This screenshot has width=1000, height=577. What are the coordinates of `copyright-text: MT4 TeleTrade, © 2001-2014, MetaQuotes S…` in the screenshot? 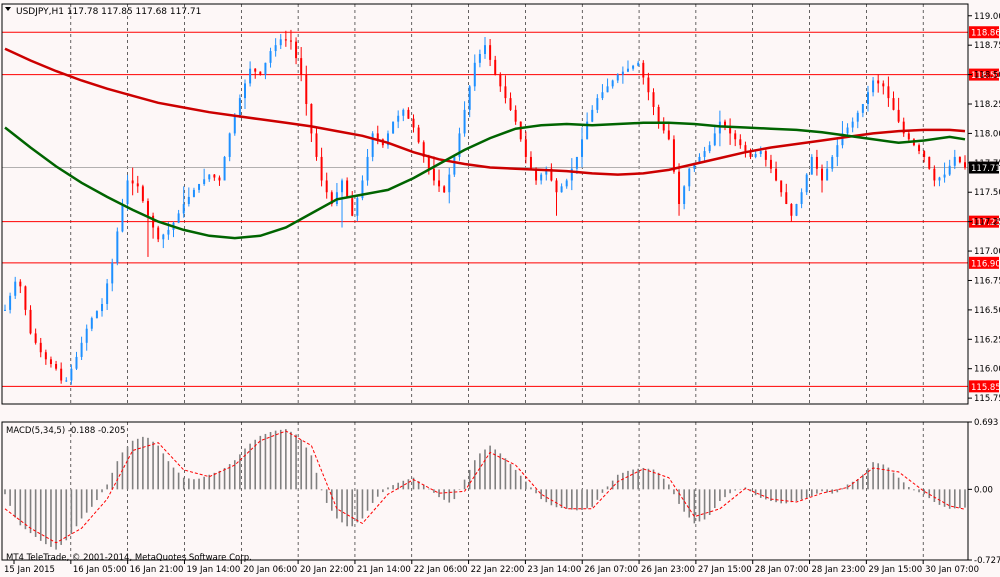 It's located at (129, 558).